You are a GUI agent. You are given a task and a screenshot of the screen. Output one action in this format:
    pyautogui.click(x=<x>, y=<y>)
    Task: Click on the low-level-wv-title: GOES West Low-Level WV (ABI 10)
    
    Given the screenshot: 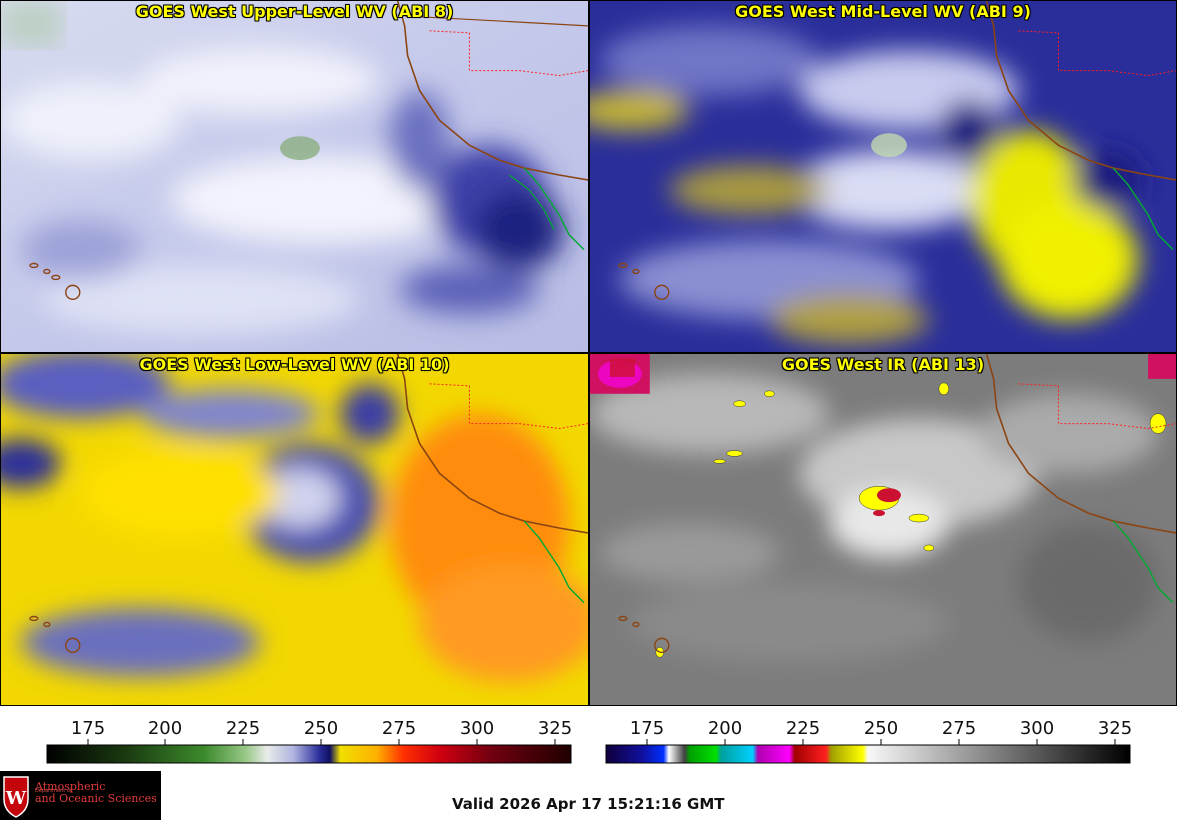 What is the action you would take?
    pyautogui.click(x=294, y=364)
    